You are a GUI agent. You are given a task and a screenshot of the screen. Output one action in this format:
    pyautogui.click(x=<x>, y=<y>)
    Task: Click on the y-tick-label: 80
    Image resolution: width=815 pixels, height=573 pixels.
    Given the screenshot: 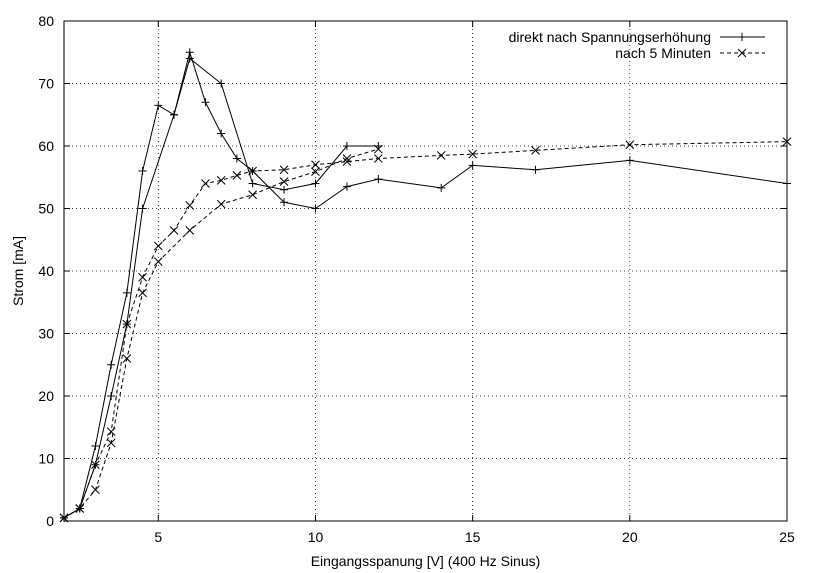 What is the action you would take?
    pyautogui.click(x=46, y=21)
    